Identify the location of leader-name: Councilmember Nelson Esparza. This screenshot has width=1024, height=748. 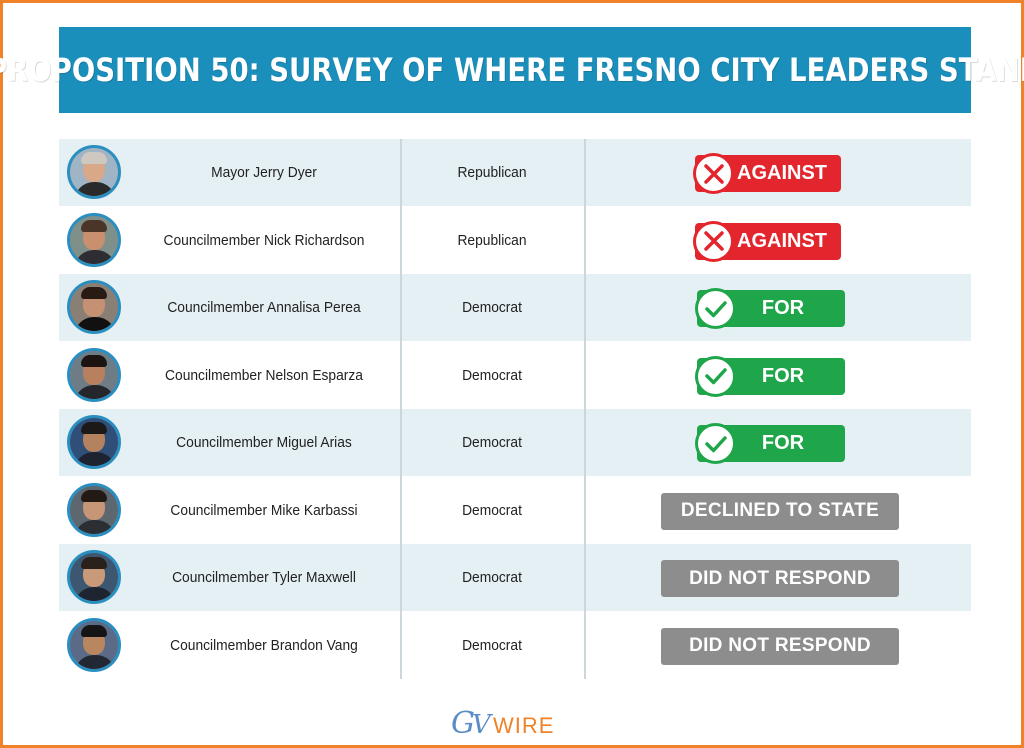
(264, 375).